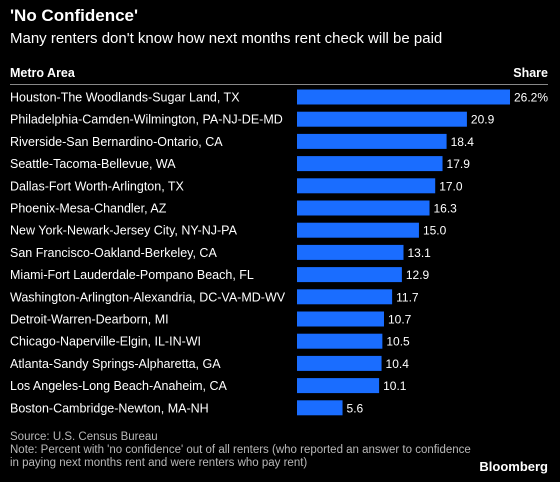  Describe the element at coordinates (88, 209) in the screenshot. I see `category-label: Phoenix-Mesa-Chandler, AZ` at that location.